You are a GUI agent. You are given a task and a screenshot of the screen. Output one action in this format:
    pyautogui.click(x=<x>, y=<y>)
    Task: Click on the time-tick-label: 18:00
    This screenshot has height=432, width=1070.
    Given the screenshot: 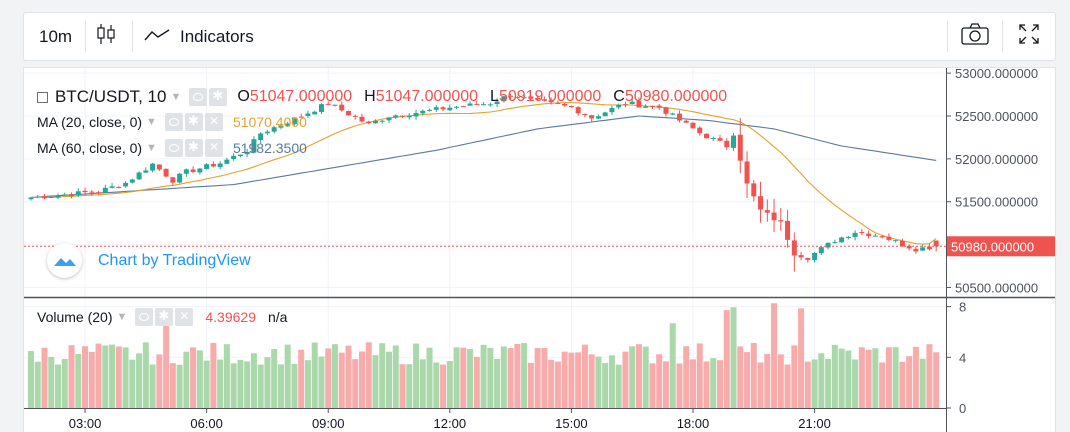 What is the action you would take?
    pyautogui.click(x=693, y=423)
    